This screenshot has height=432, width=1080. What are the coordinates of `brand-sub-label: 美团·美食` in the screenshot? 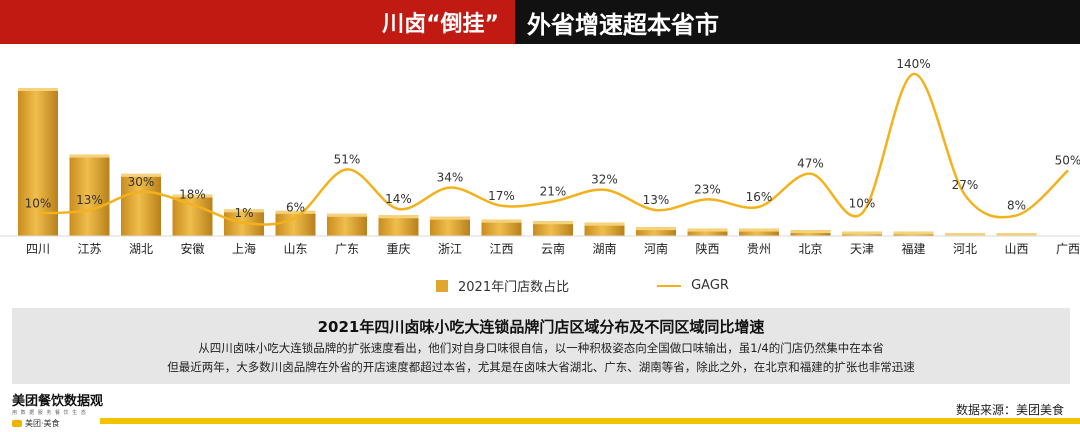 It's located at (42, 423).